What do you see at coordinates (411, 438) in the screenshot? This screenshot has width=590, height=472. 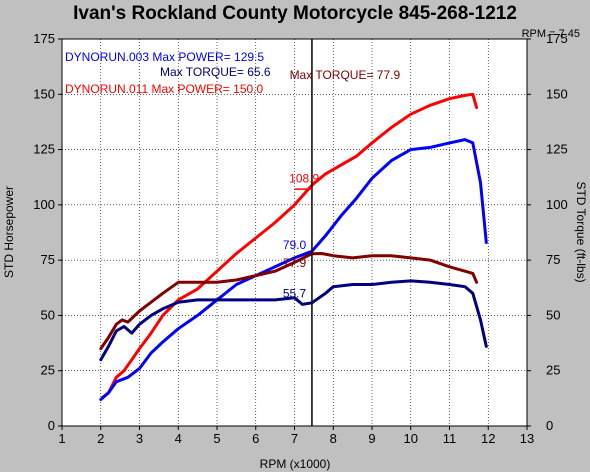 I see `x-tick-label: 10` at bounding box center [411, 438].